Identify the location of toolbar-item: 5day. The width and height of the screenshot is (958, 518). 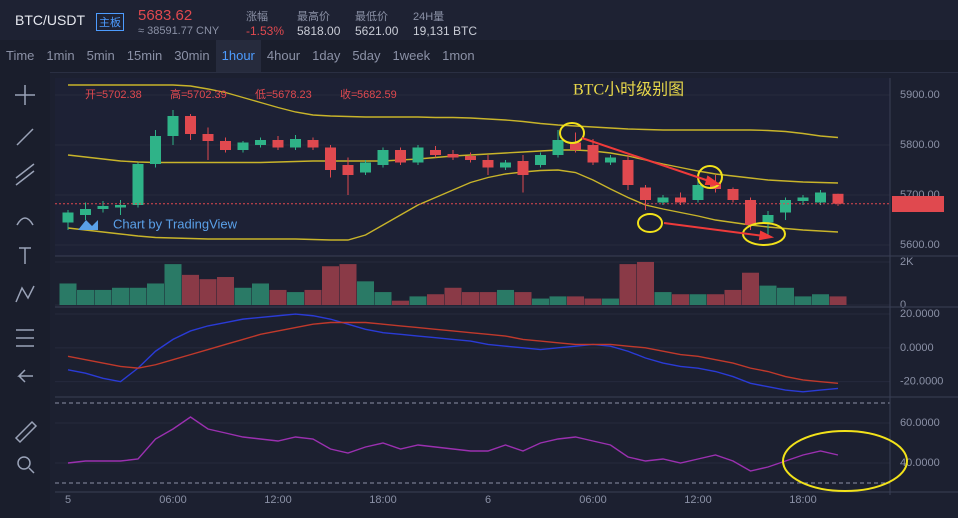
(366, 55).